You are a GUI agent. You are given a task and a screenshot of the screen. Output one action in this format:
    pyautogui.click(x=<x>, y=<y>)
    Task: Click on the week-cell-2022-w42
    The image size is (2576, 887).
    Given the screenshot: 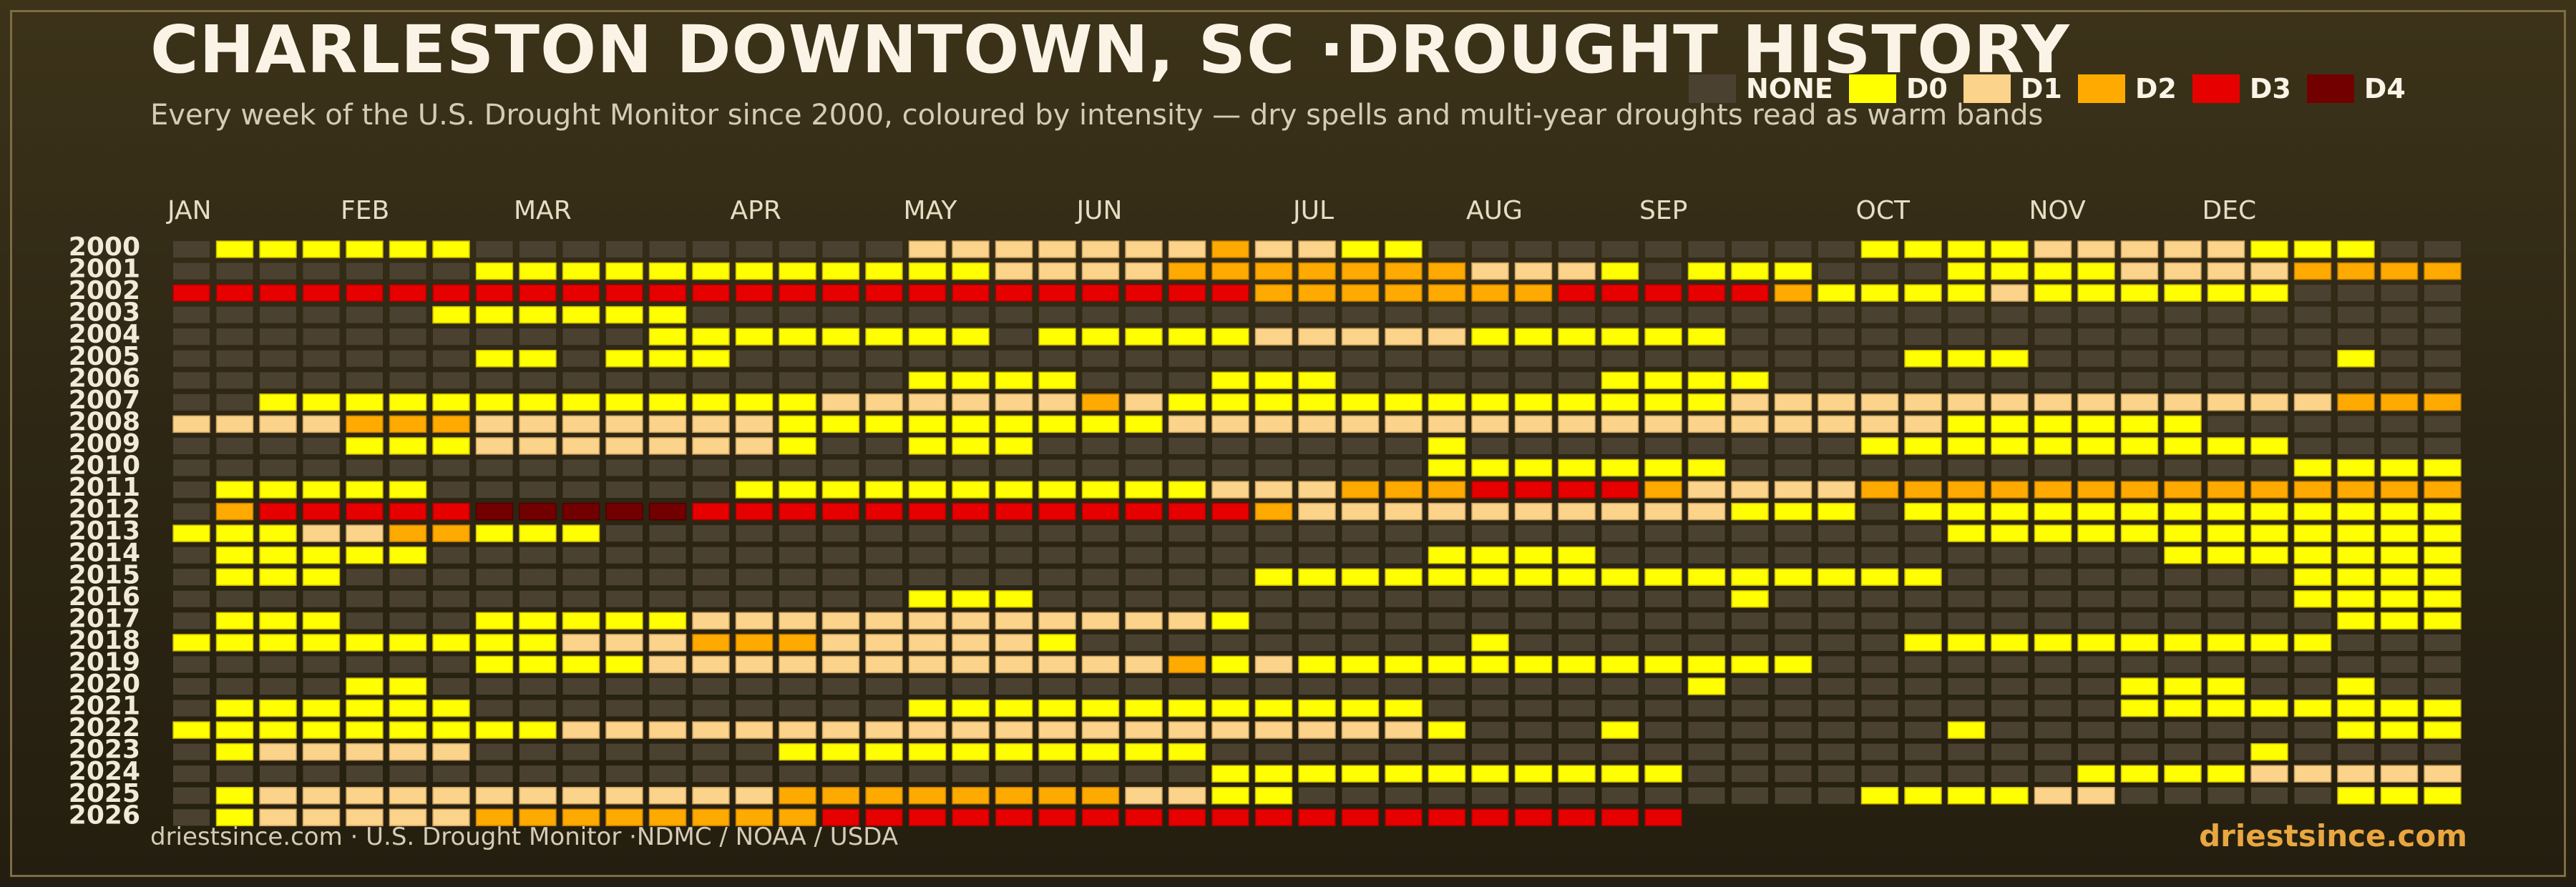 What is the action you would take?
    pyautogui.click(x=1966, y=730)
    